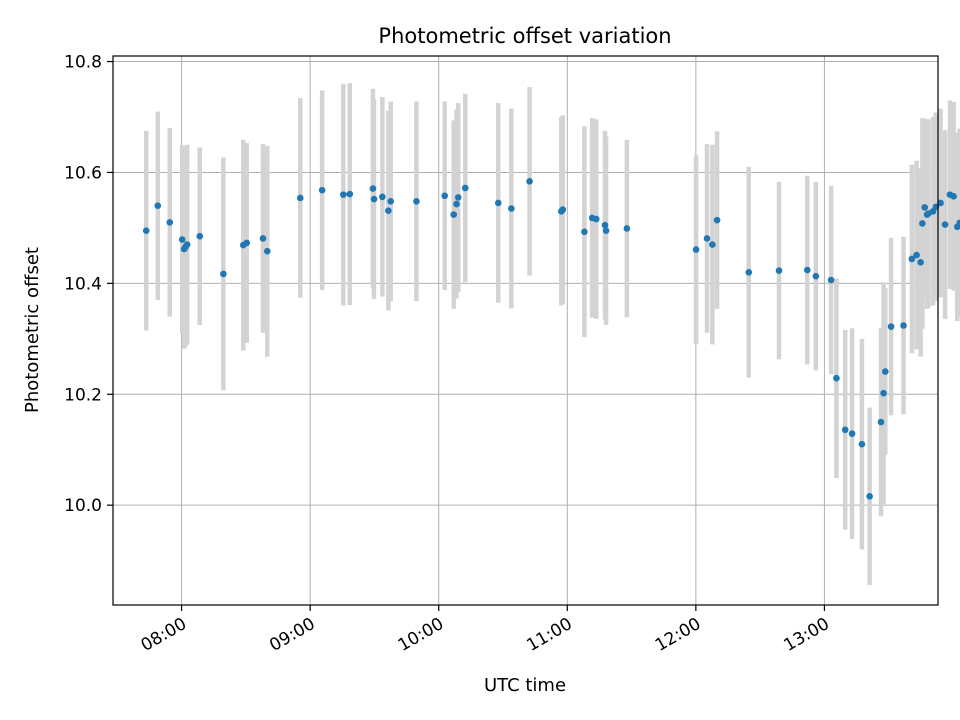 This screenshot has width=960, height=720. I want to click on y-tick-label: 10.0, so click(83, 506).